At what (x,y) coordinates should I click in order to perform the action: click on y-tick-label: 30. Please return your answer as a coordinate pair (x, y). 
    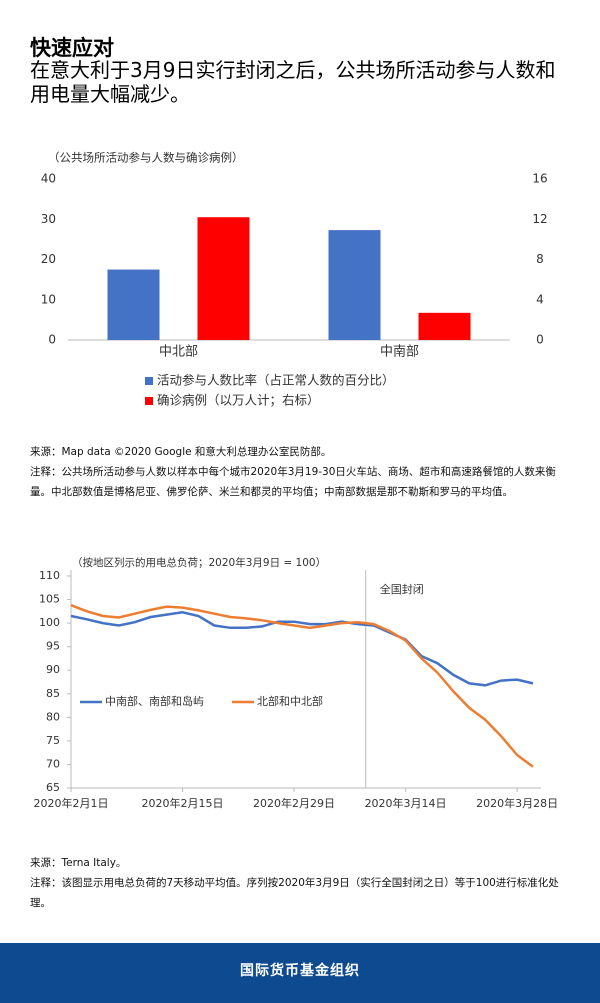
    Looking at the image, I should click on (48, 219).